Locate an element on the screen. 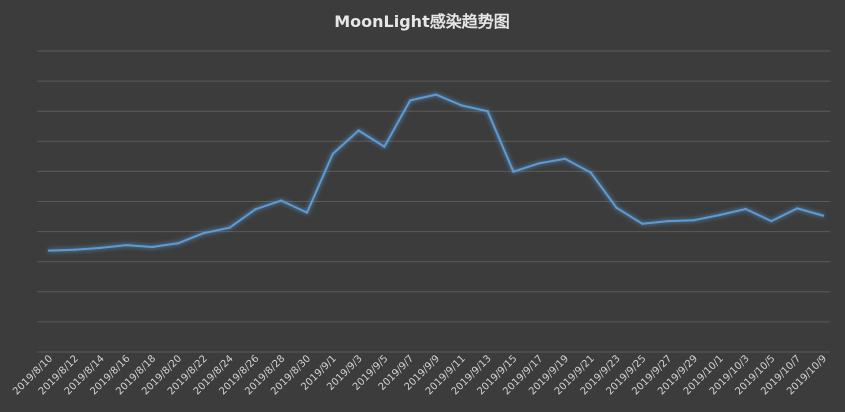  chart-title: MoonLight感染趋势图 is located at coordinates (421, 21).